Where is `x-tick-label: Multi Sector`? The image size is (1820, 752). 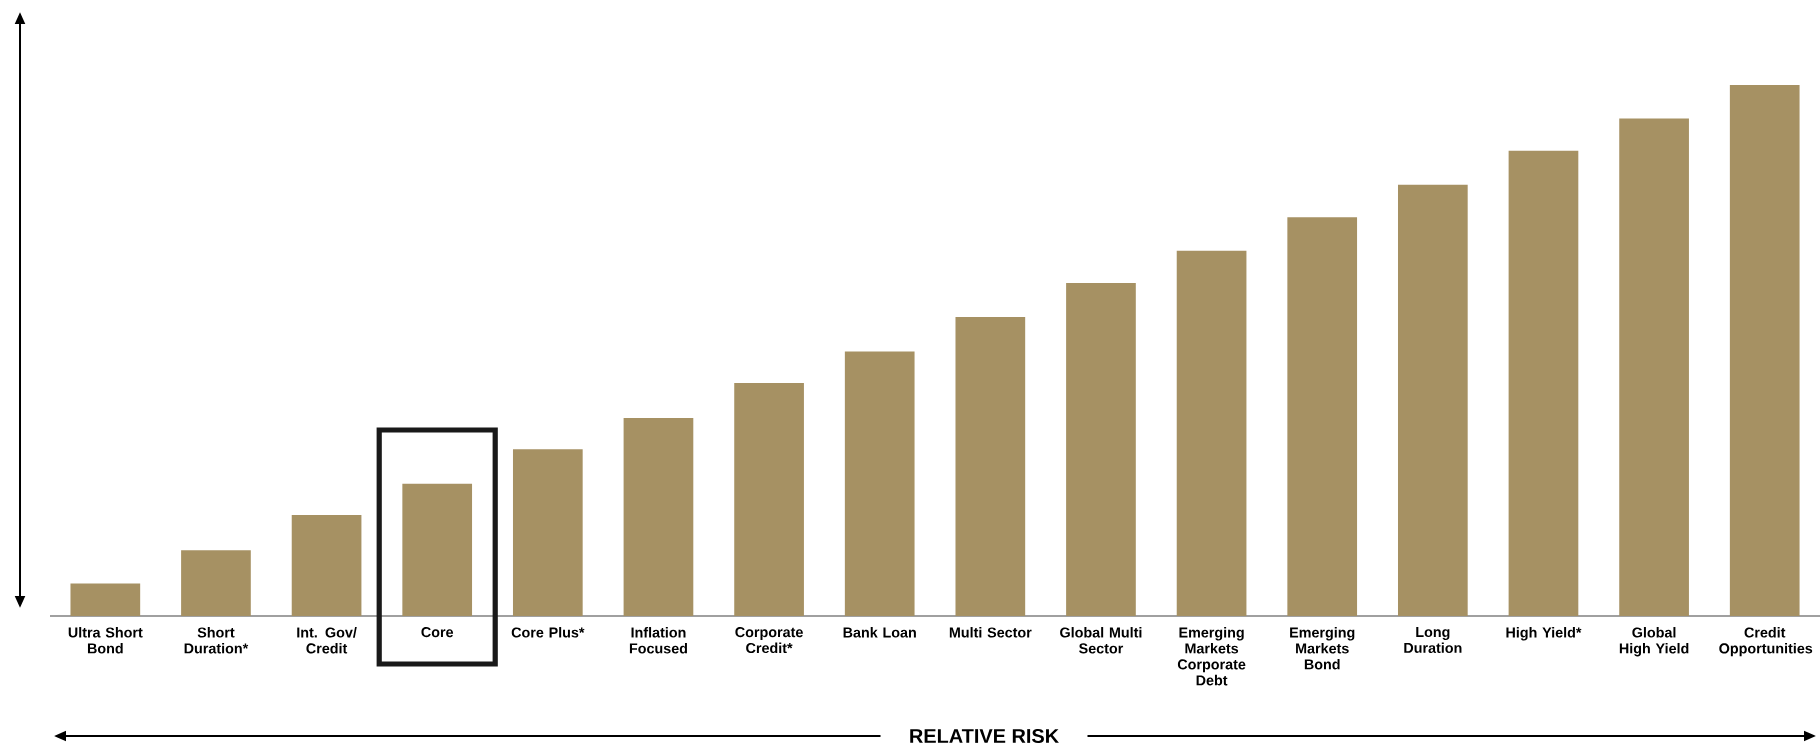 x-tick-label: Multi Sector is located at coordinates (990, 632).